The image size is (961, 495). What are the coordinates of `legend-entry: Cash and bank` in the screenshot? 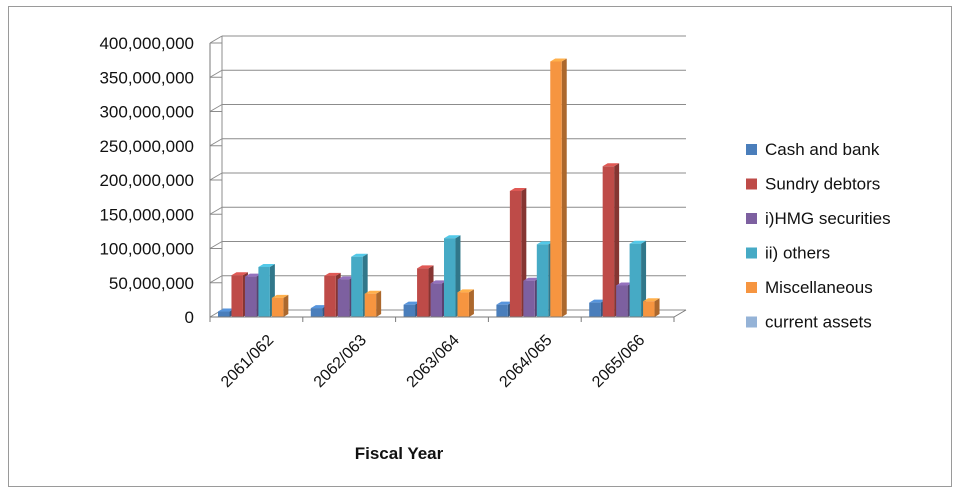 It's located at (813, 149).